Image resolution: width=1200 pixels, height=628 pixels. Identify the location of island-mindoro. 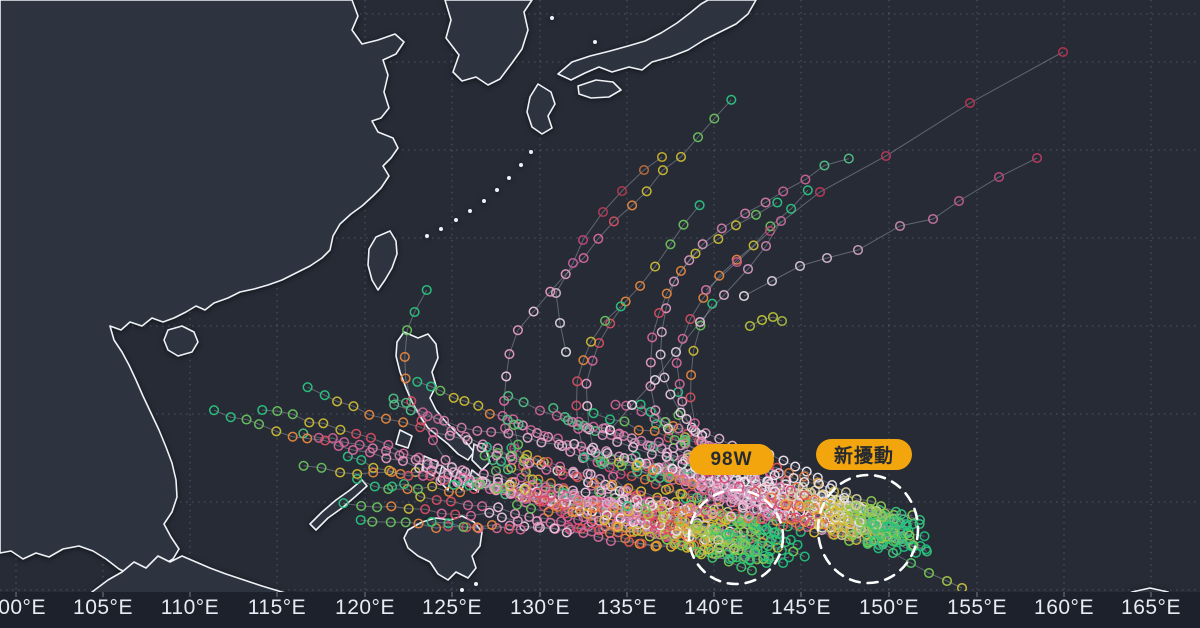
(404, 439).